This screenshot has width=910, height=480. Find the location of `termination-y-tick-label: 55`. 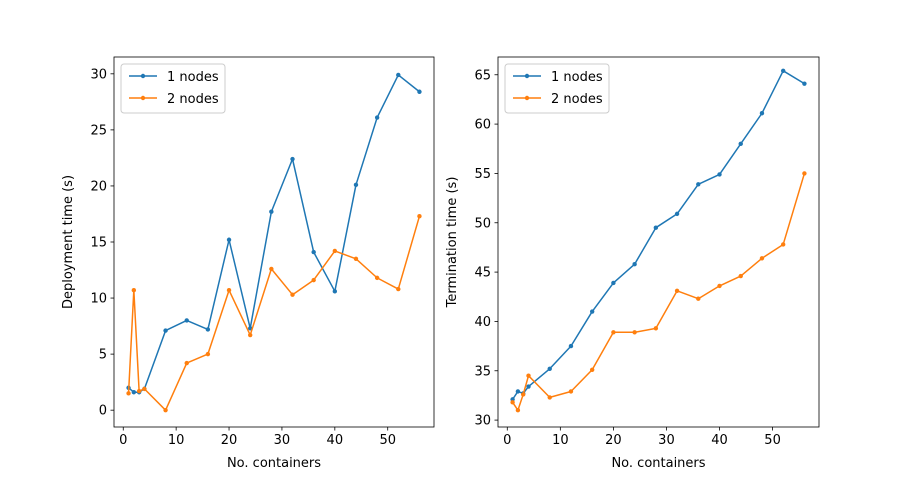

termination-y-tick-label: 55 is located at coordinates (482, 174).